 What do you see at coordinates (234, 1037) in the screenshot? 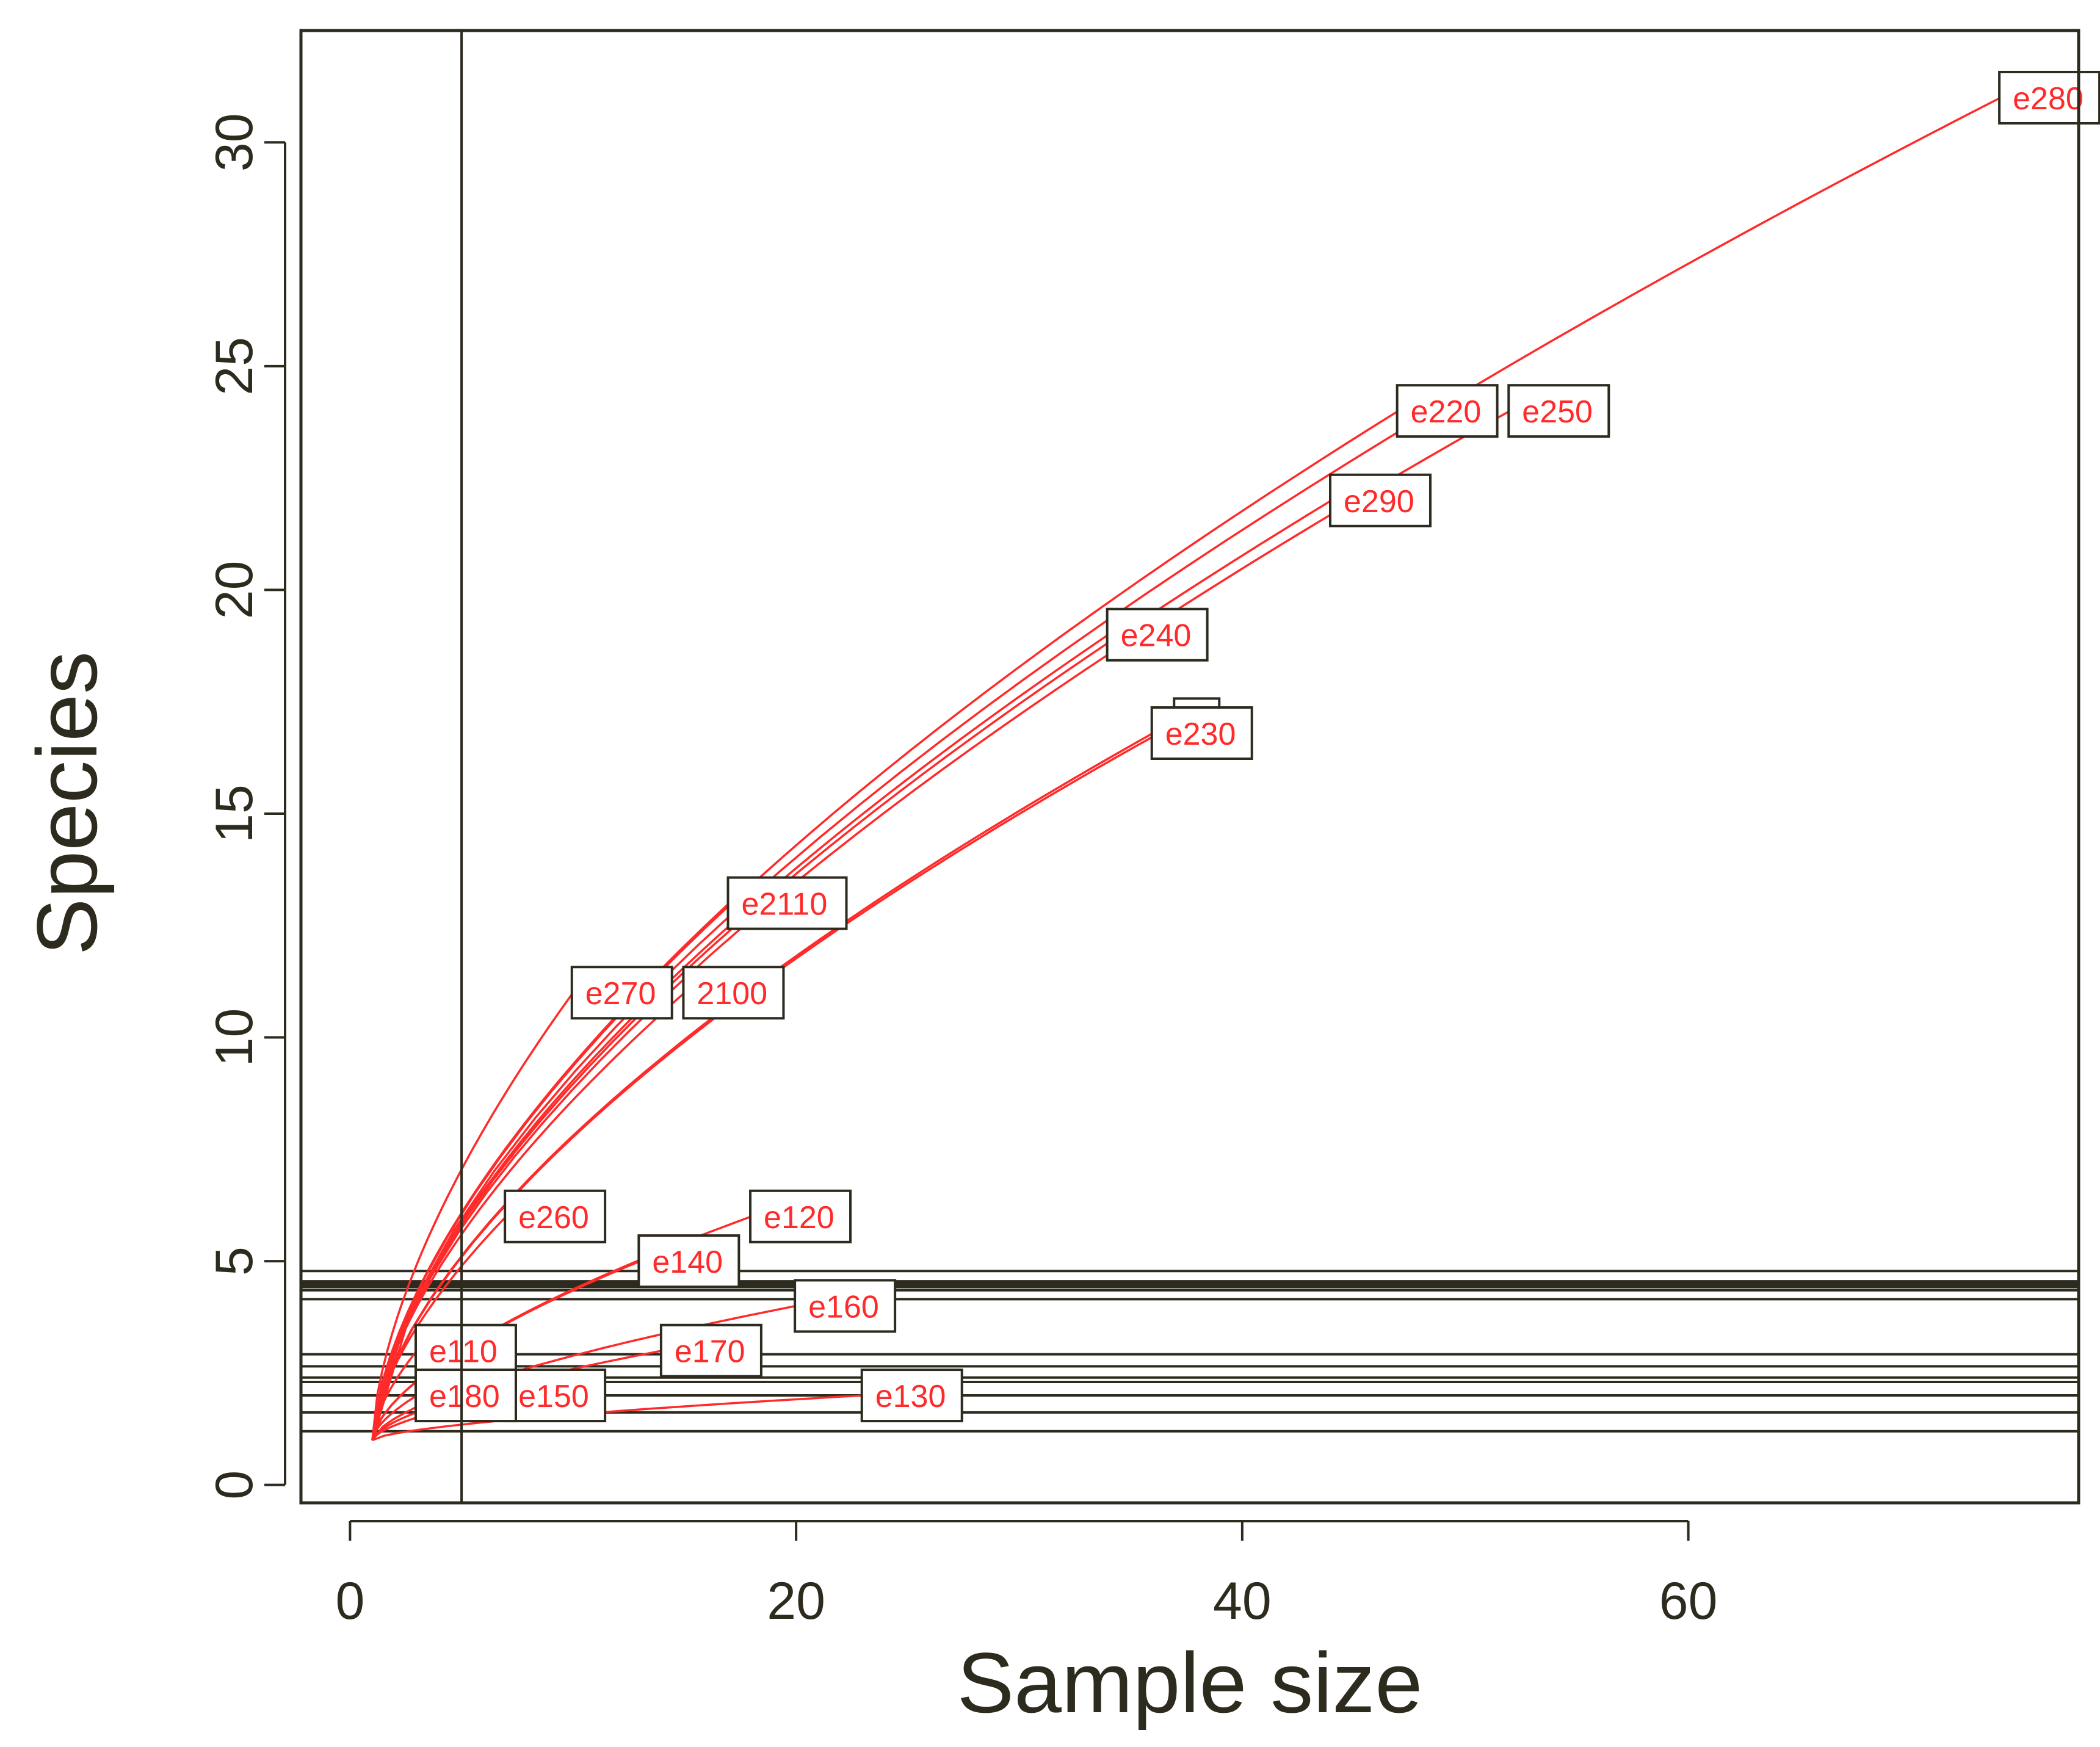
I see `y-tick-label: 10` at bounding box center [234, 1037].